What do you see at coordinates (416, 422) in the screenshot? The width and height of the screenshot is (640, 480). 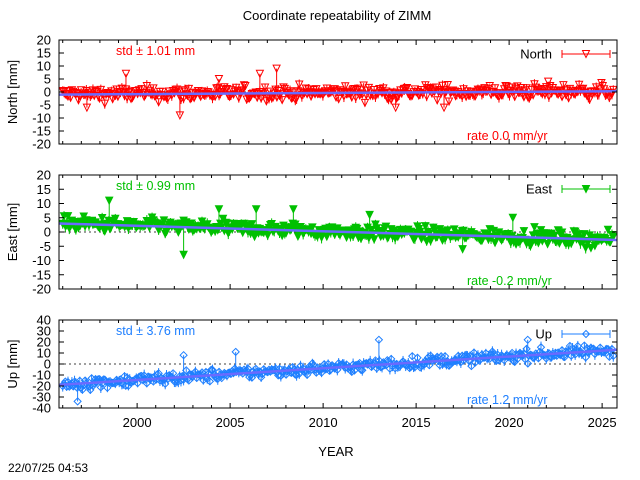 I see `x-tick-label: 2015` at bounding box center [416, 422].